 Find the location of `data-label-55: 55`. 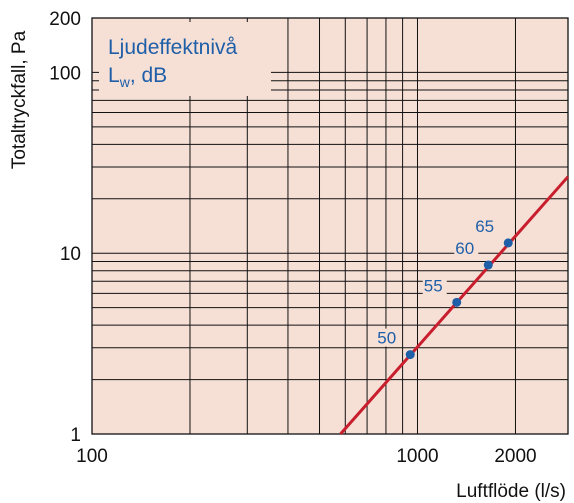

data-label-55: 55 is located at coordinates (433, 285).